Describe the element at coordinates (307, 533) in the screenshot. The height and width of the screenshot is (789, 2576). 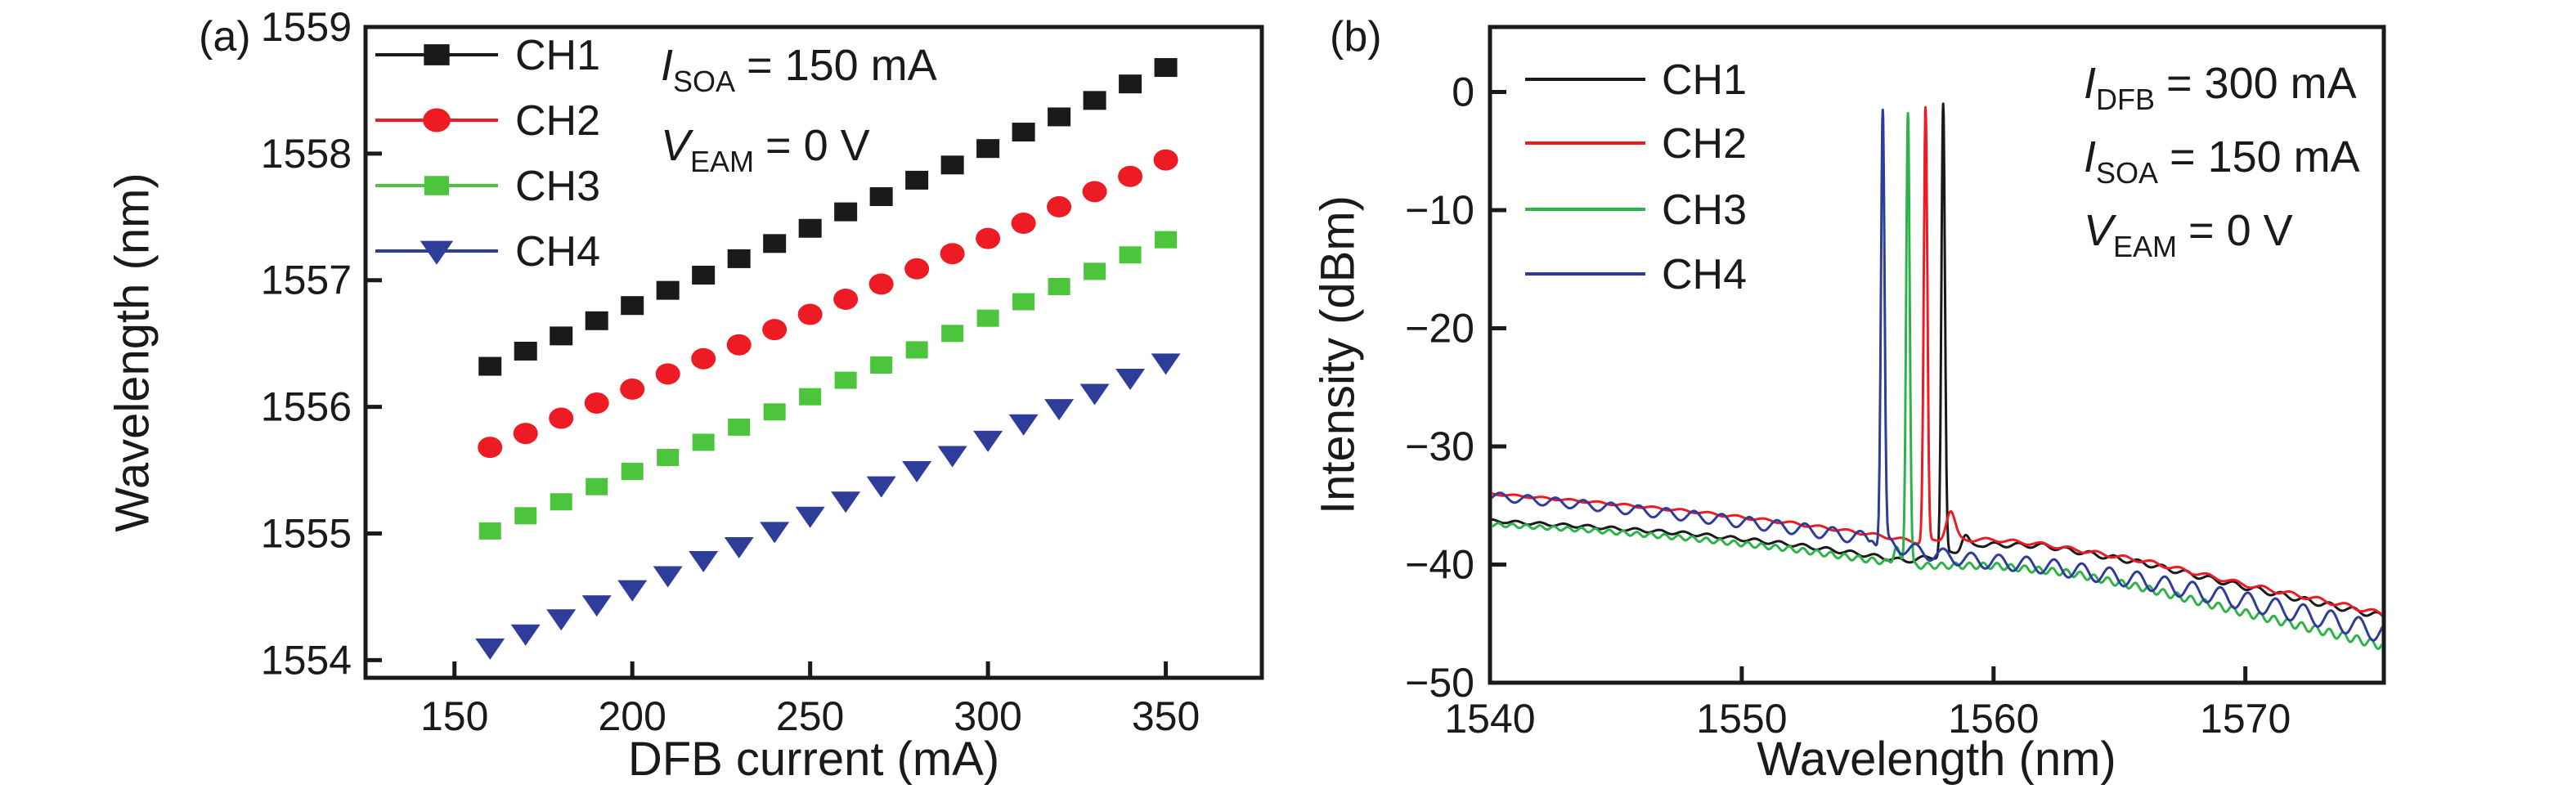
I see `y-tick-label: 1555` at that location.